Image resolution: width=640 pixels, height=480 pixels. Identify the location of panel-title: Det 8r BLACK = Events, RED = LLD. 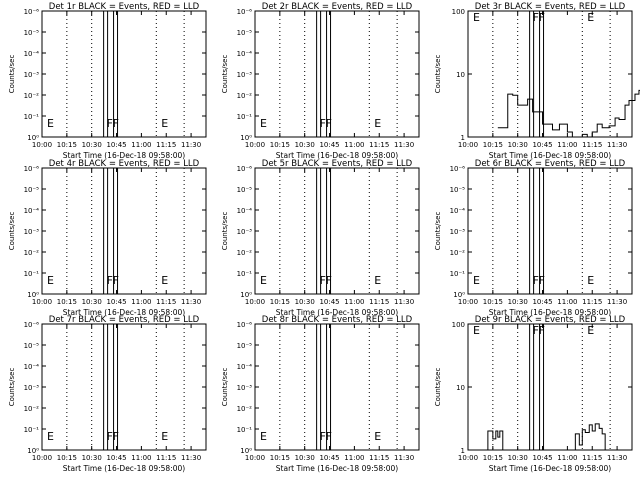
(337, 320).